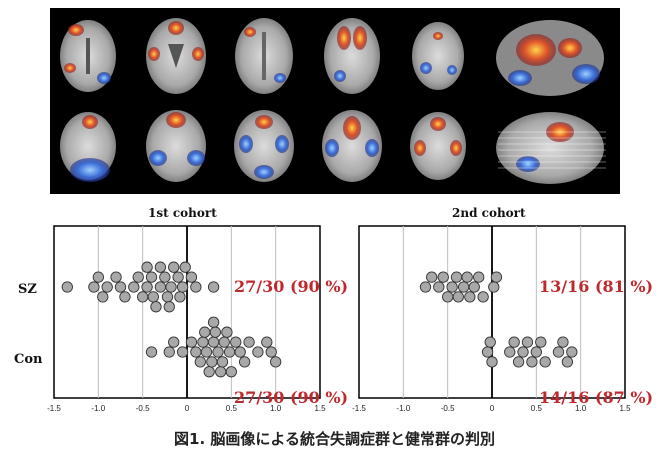 Image resolution: width=669 pixels, height=454 pixels. I want to click on accuracy-label: 13/16 (81 %), so click(596, 286).